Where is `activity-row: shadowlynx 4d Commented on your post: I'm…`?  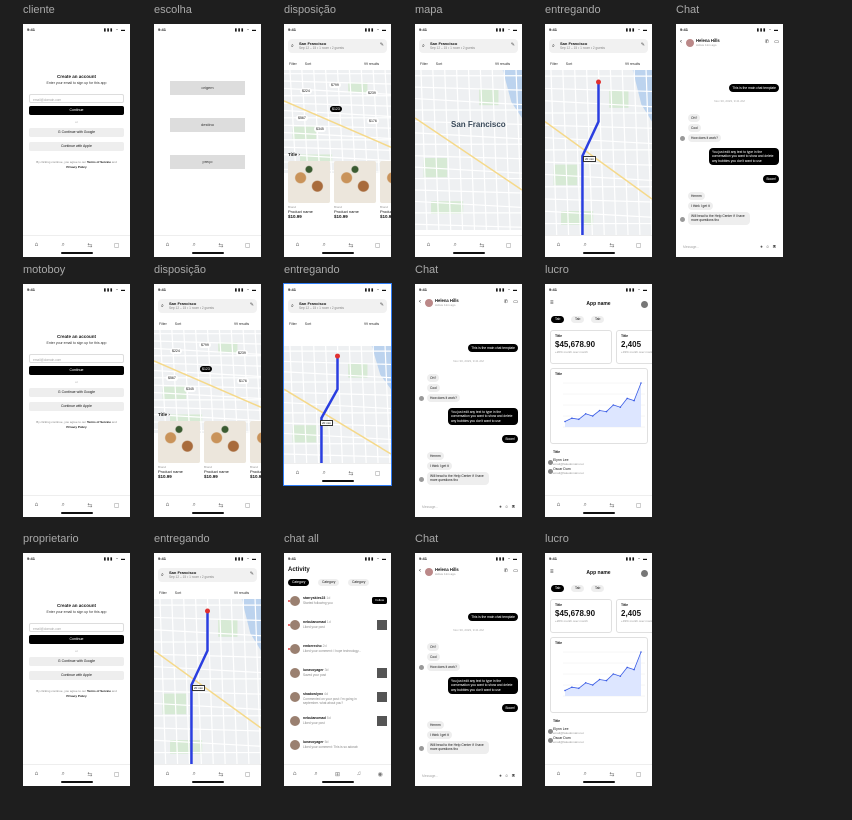 activity-row: shadowlynx 4d Commented on your post: I'm… is located at coordinates (338, 701).